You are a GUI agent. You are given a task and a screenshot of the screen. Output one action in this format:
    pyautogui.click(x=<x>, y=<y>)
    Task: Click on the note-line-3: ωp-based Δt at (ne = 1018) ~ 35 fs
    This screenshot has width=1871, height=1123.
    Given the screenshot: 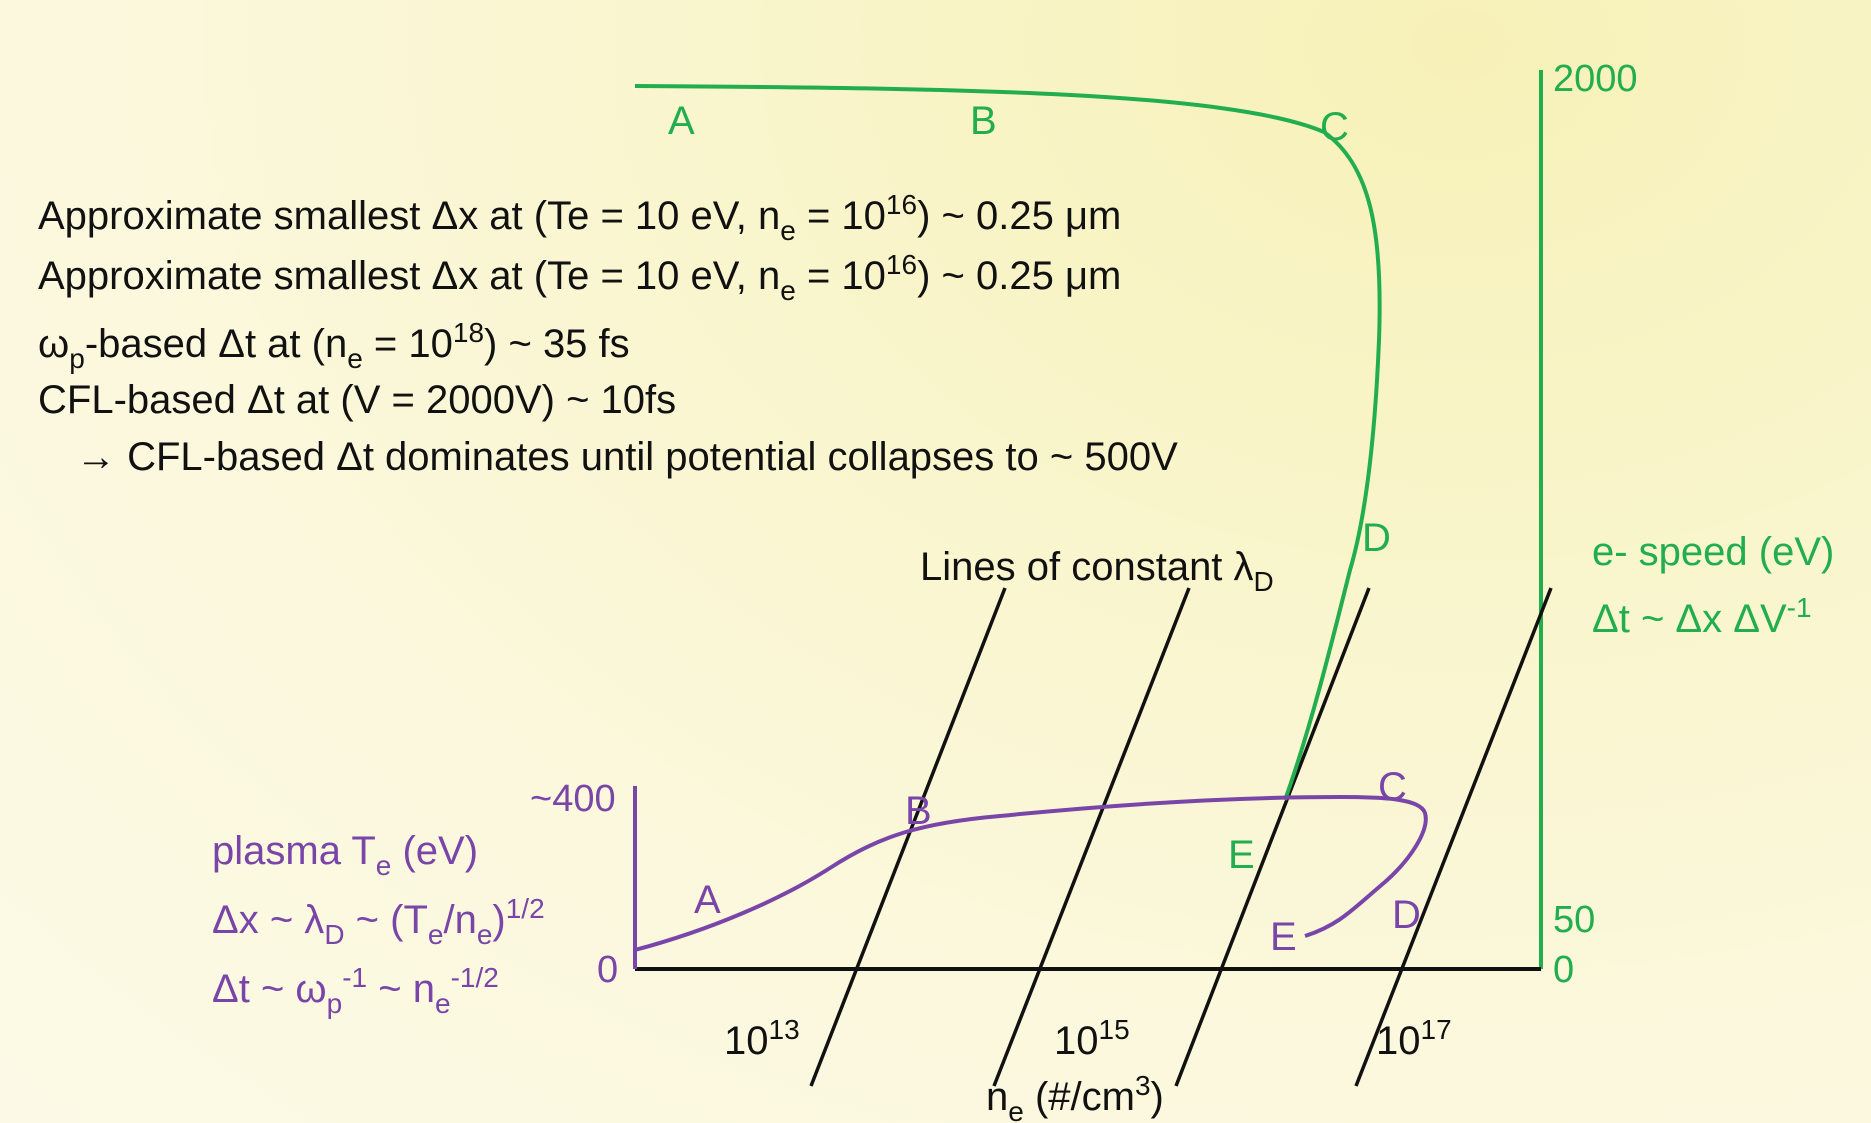 What is the action you would take?
    pyautogui.click(x=334, y=345)
    